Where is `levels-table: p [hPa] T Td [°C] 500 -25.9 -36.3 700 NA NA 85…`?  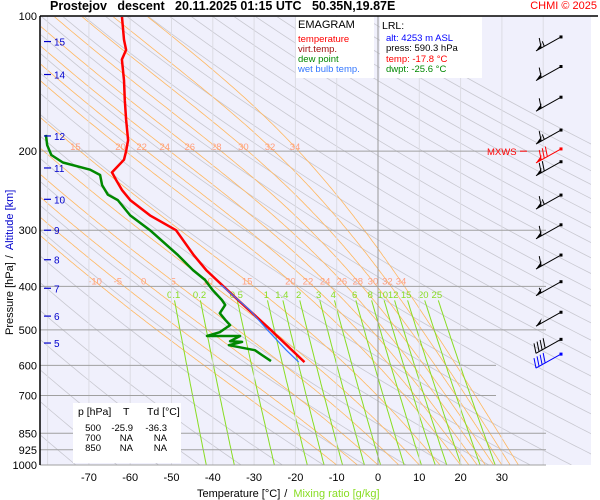
levels-table: p [hPa] T Td [°C] 500 -25.9 -36.3 700 NA NA 85… is located at coordinates (127, 433).